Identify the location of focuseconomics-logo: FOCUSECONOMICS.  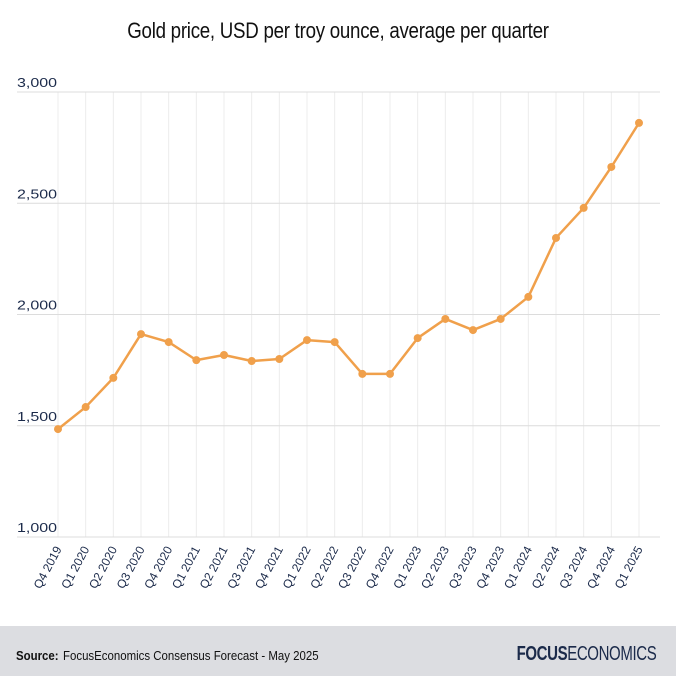
(586, 654).